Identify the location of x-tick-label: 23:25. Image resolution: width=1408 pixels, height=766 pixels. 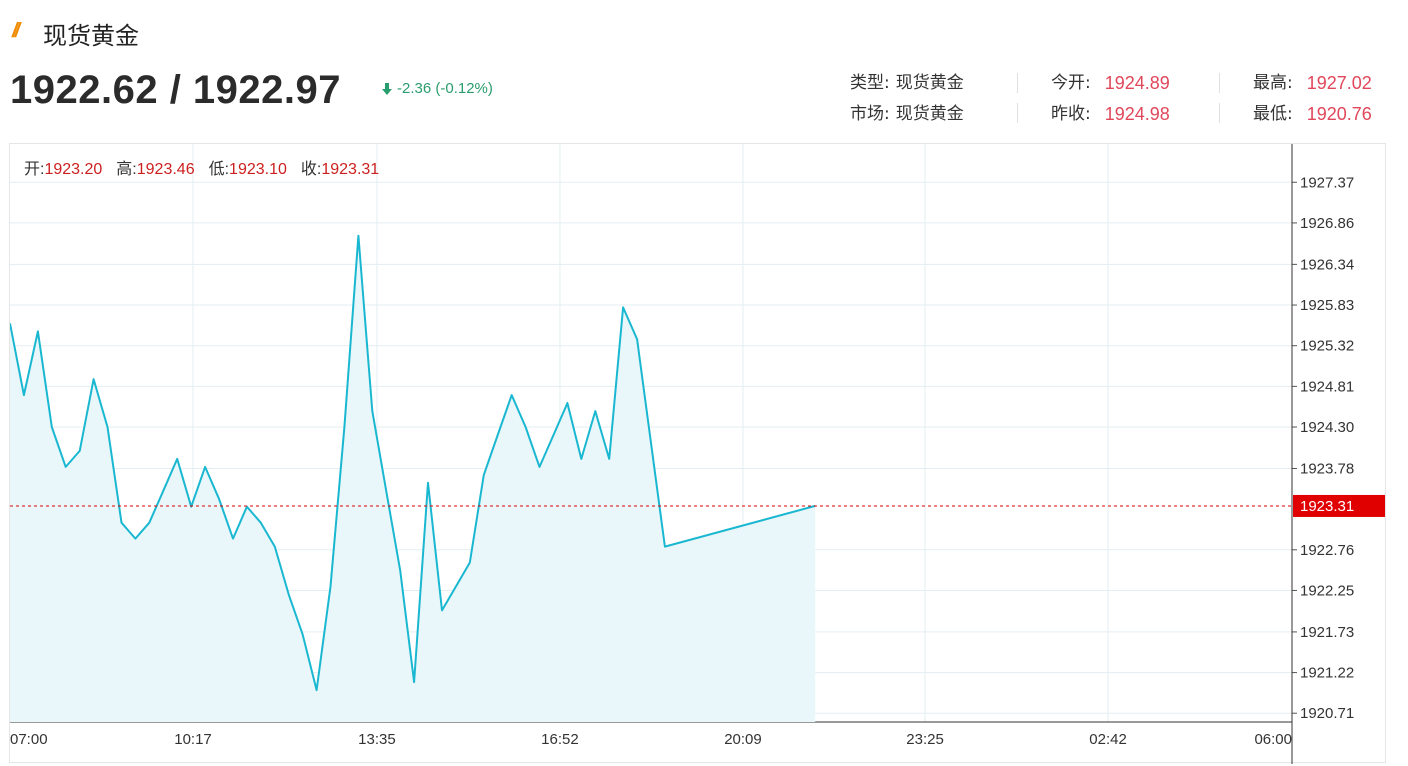
(925, 739).